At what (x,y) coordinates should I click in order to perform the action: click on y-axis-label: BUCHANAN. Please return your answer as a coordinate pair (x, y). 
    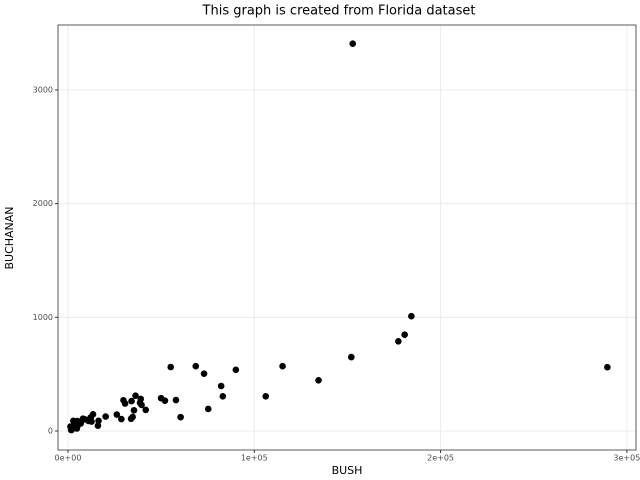
    Looking at the image, I should click on (9, 237).